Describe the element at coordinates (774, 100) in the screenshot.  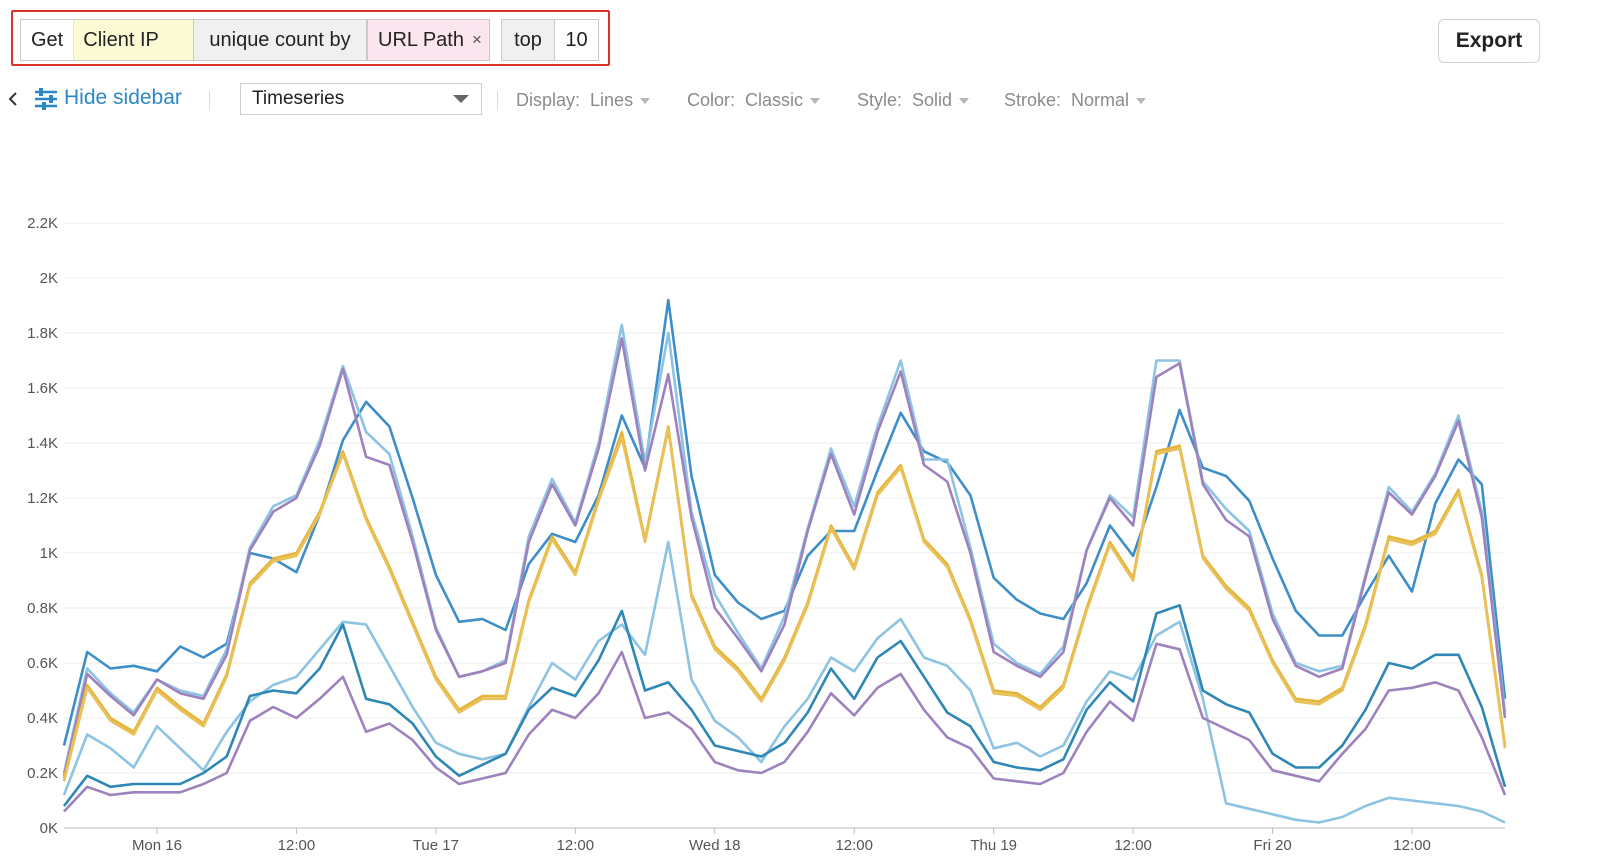
I see `color-value: Classic` at that location.